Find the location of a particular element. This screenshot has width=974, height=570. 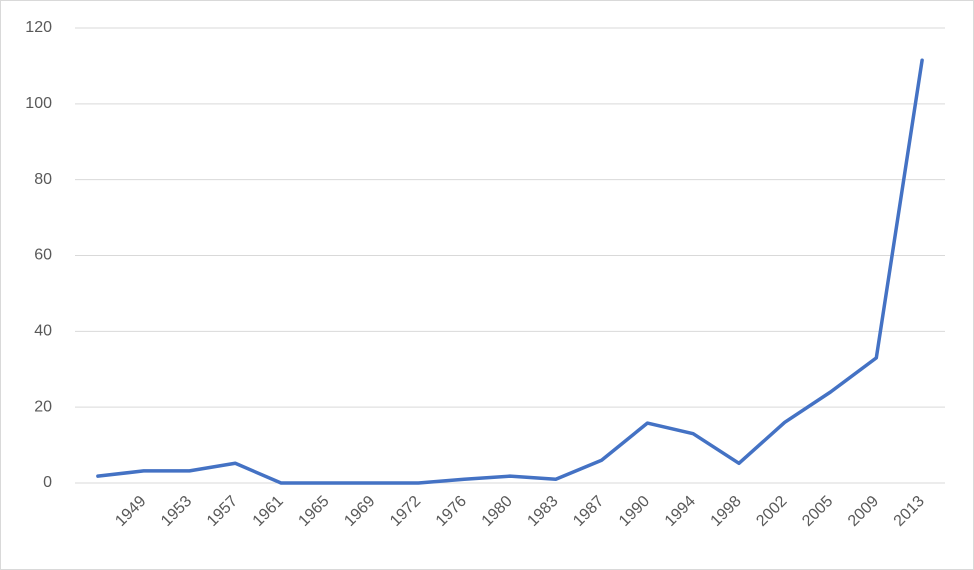

y-tick-label: 80 is located at coordinates (43, 179).